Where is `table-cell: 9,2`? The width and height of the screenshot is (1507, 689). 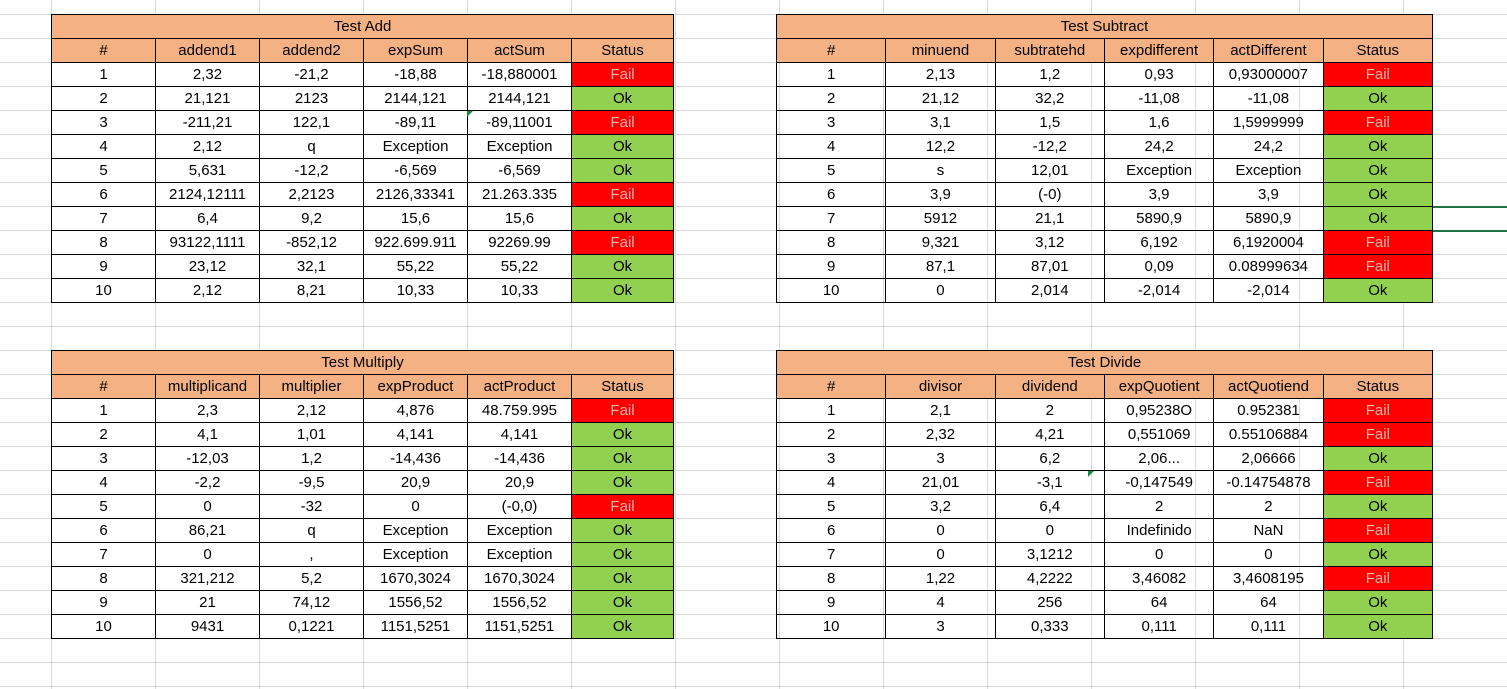
table-cell: 9,2 is located at coordinates (311, 218).